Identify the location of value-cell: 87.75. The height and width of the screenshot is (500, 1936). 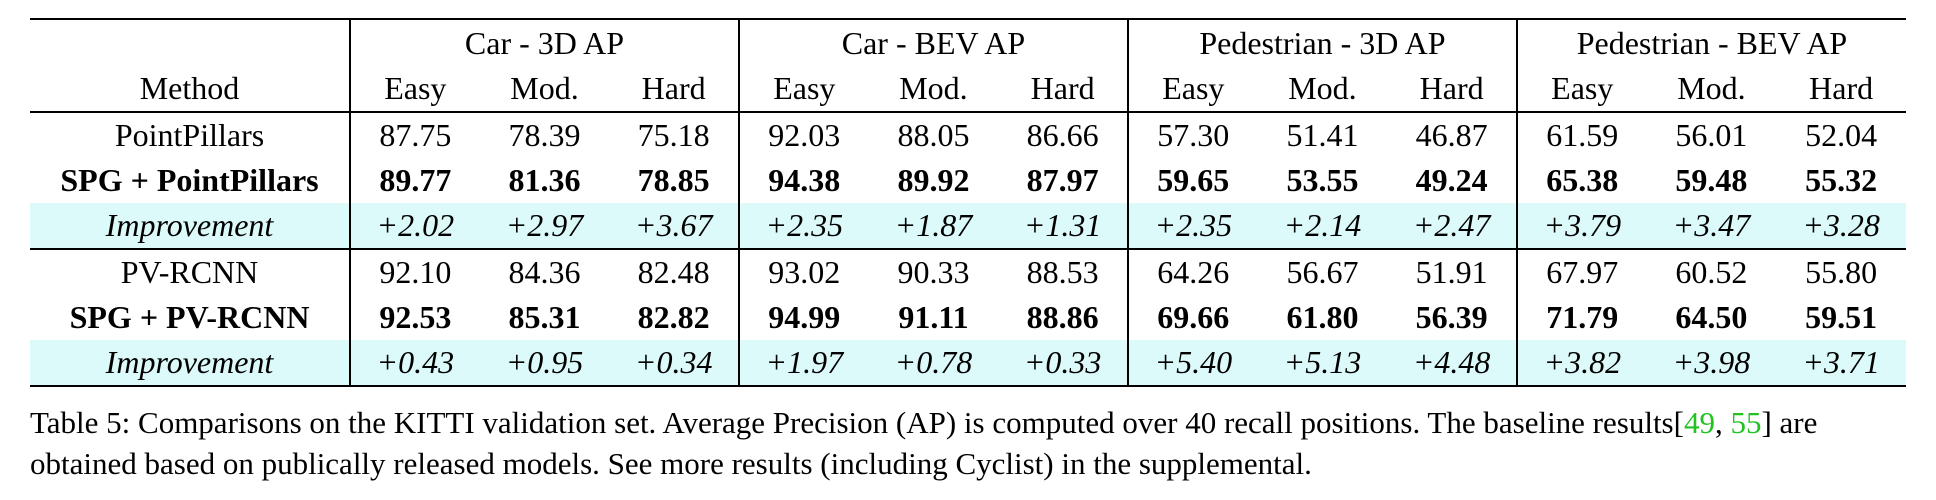
(415, 135).